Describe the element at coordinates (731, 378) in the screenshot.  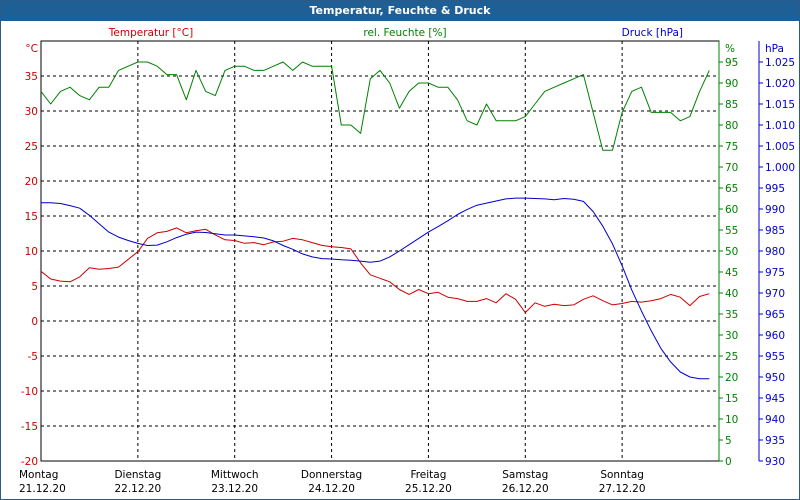
I see `humidity-tick-label: 20` at that location.